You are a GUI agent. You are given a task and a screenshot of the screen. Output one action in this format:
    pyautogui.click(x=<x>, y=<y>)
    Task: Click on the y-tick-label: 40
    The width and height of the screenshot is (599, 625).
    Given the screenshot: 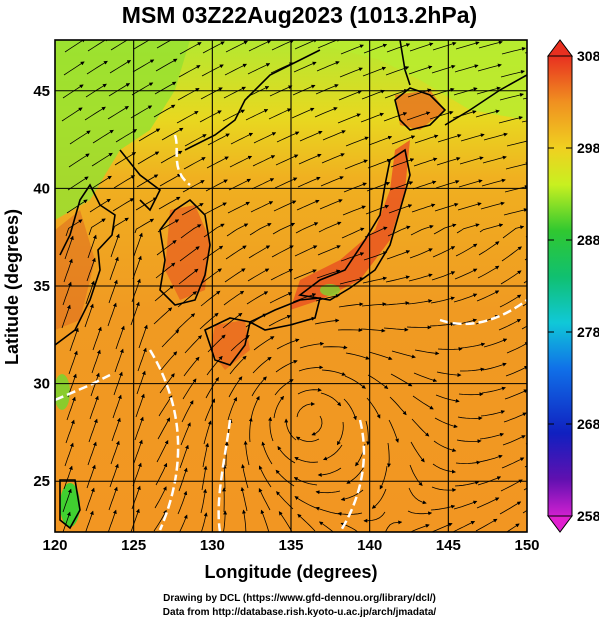 What is the action you would take?
    pyautogui.click(x=41, y=188)
    